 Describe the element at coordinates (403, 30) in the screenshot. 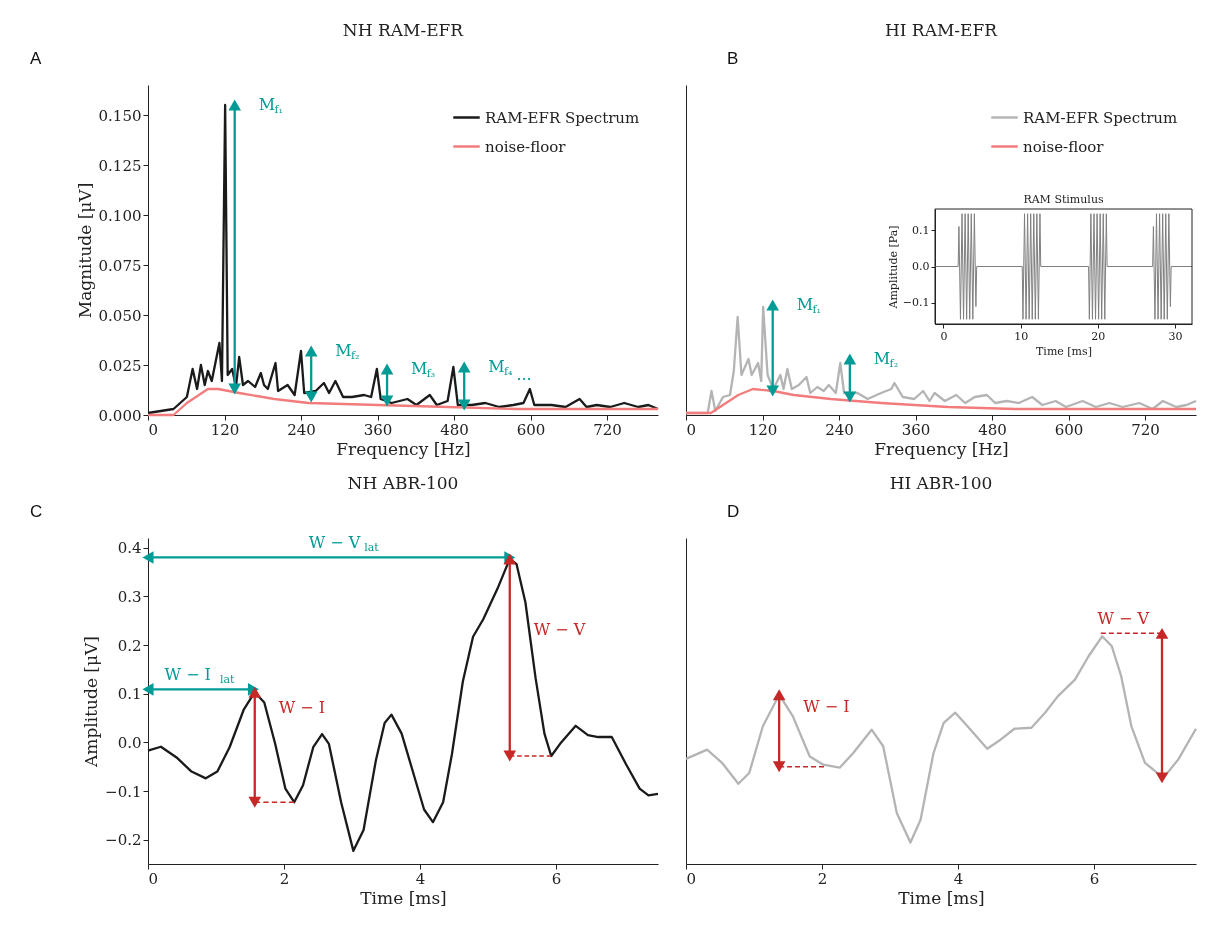

I see `chart-title: NH RAM-EFR` at that location.